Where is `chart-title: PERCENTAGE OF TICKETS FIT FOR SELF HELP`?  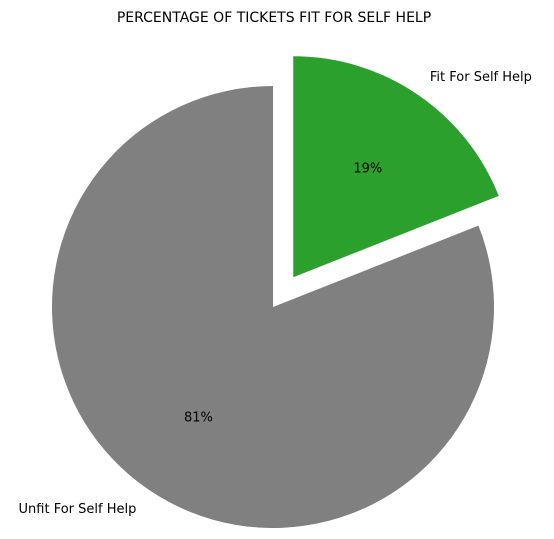 chart-title: PERCENTAGE OF TICKETS FIT FOR SELF HELP is located at coordinates (274, 18).